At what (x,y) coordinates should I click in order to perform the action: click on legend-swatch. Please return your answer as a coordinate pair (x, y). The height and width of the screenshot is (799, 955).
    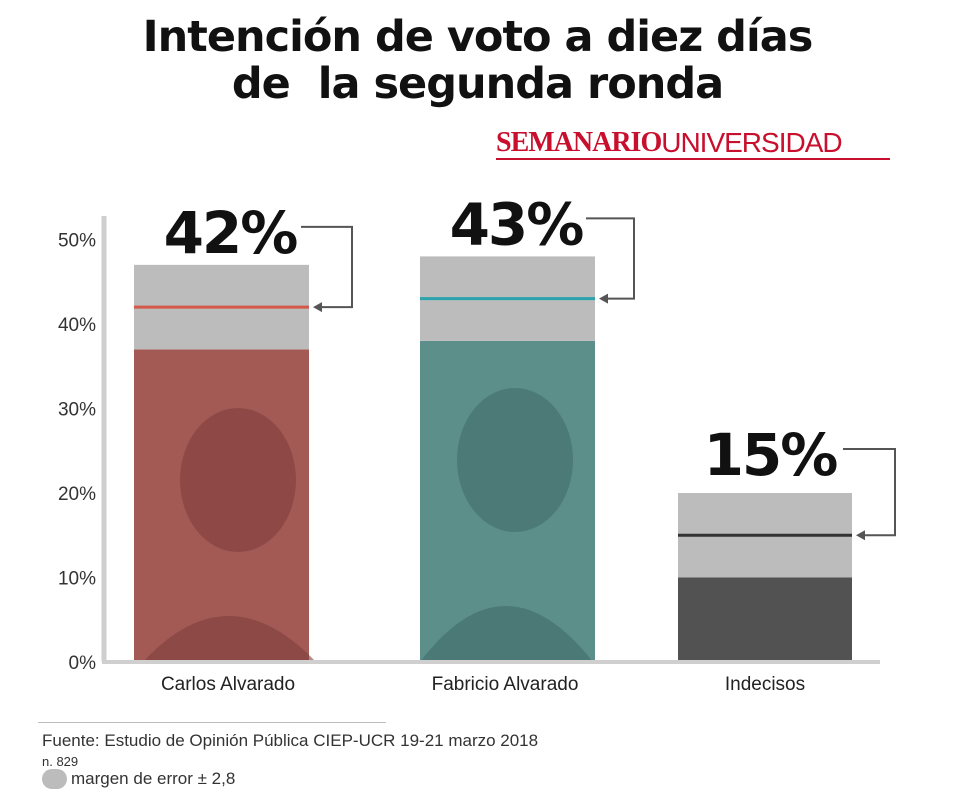
    Looking at the image, I should click on (54, 779).